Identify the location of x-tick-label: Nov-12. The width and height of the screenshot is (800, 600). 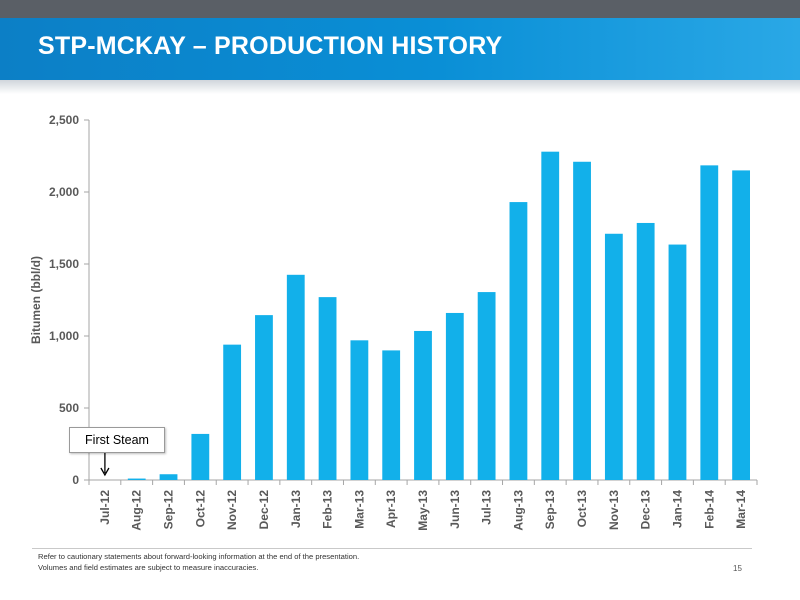
(232, 510).